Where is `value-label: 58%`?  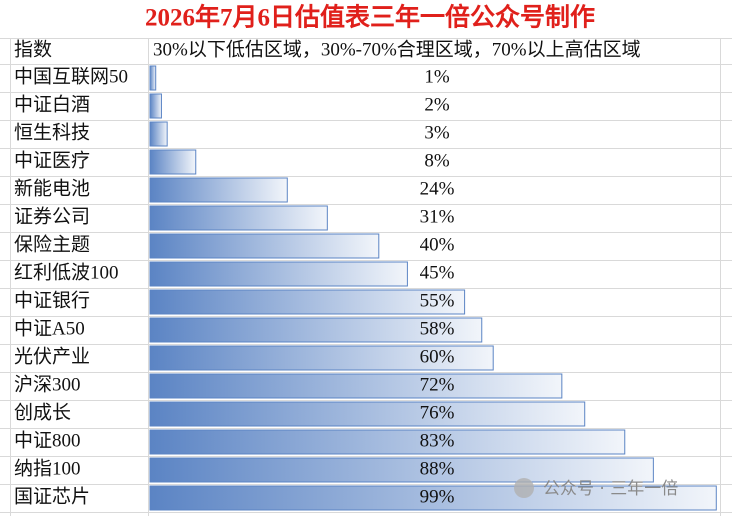
value-label: 58% is located at coordinates (437, 328).